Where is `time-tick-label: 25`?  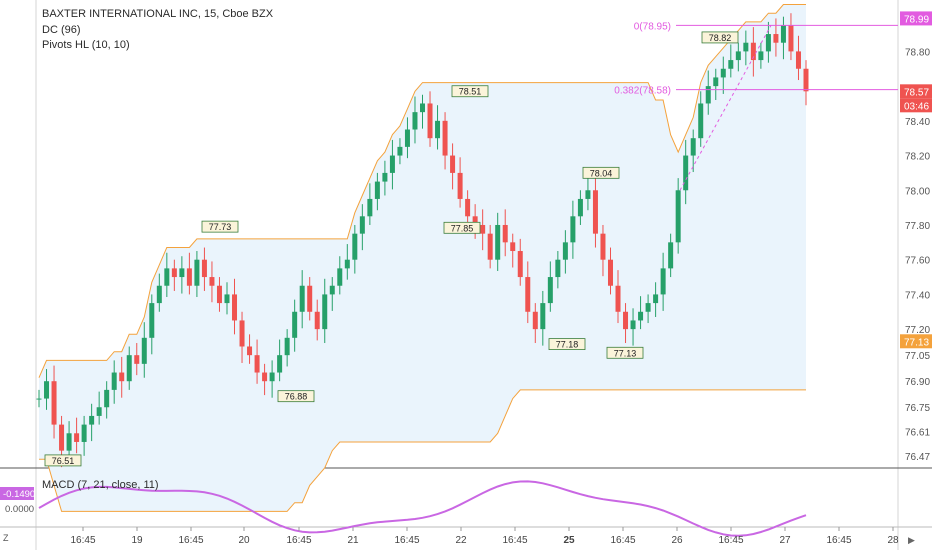
time-tick-label: 25 is located at coordinates (569, 540).